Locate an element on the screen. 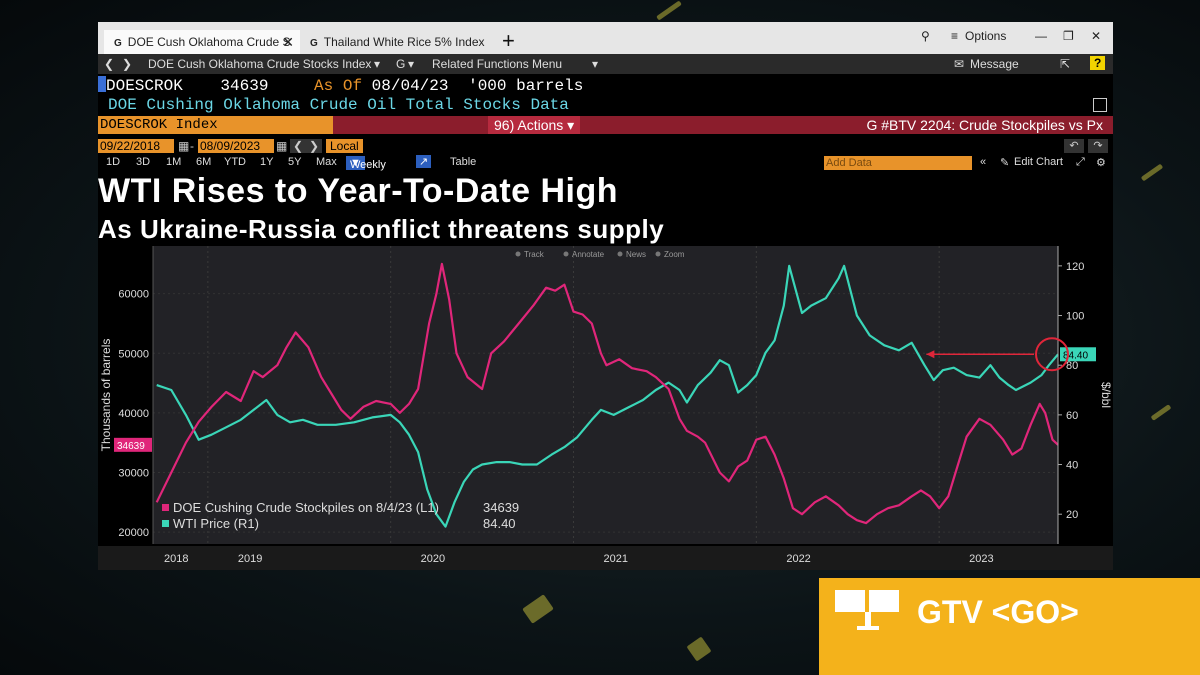 This screenshot has width=1200, height=675. period-5y: 5Y is located at coordinates (295, 162).